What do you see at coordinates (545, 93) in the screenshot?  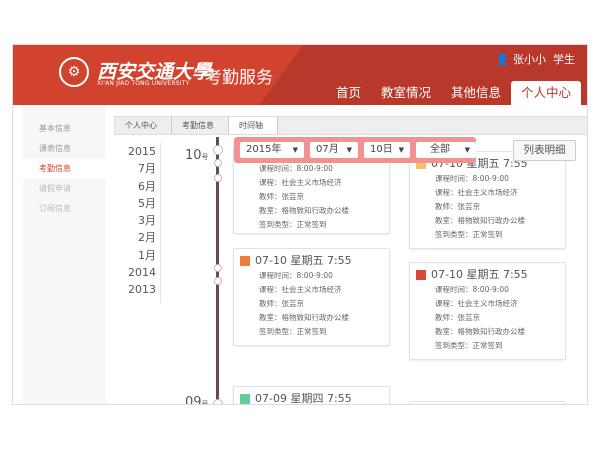 I see `nav-personal: 个人中心` at bounding box center [545, 93].